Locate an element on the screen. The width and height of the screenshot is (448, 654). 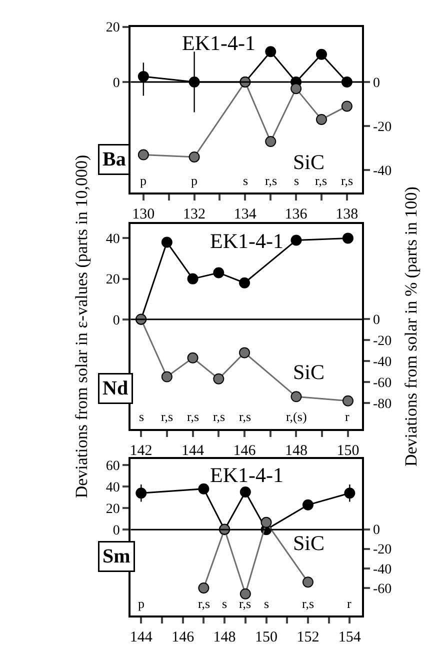
y2-axis-title: Deviations from solar in % (parts in 100) is located at coordinates (411, 326).